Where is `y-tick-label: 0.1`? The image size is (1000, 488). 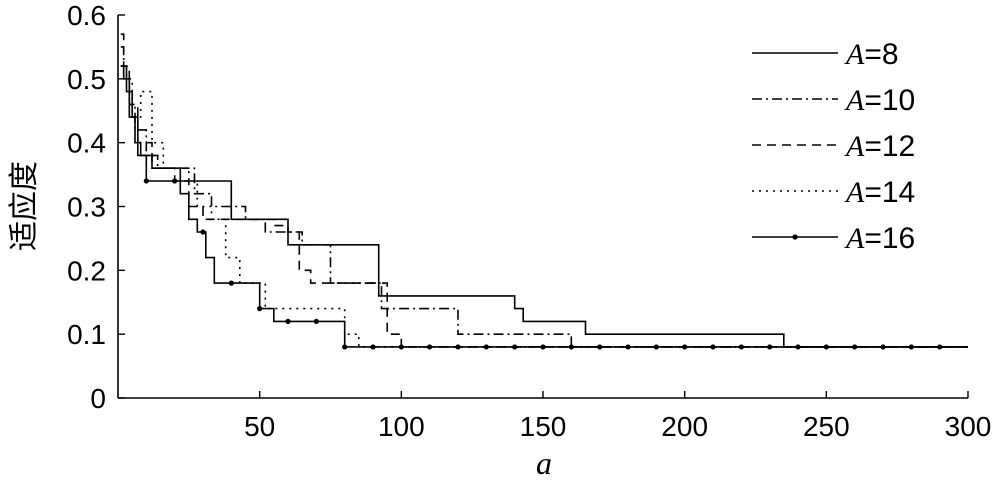 y-tick-label: 0.1 is located at coordinates (86, 334).